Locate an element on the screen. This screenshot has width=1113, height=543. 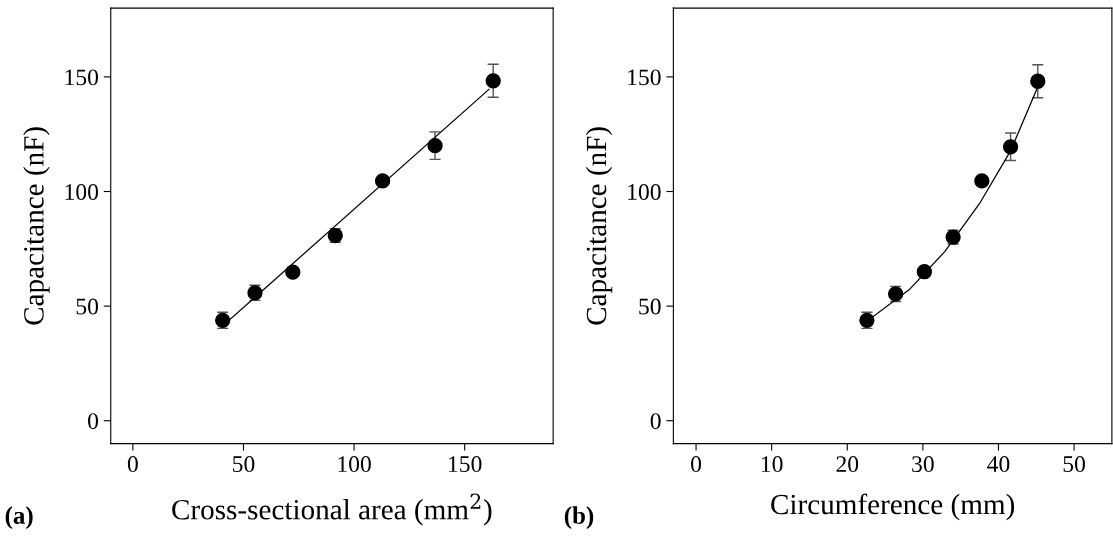
x-tick-label: 150 is located at coordinates (465, 464).